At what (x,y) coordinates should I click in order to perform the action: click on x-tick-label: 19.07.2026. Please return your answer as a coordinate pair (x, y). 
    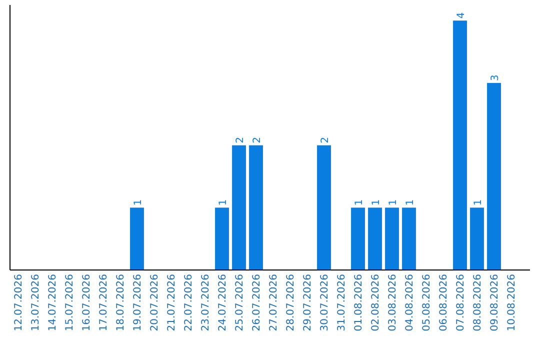
    Looking at the image, I should click on (138, 303).